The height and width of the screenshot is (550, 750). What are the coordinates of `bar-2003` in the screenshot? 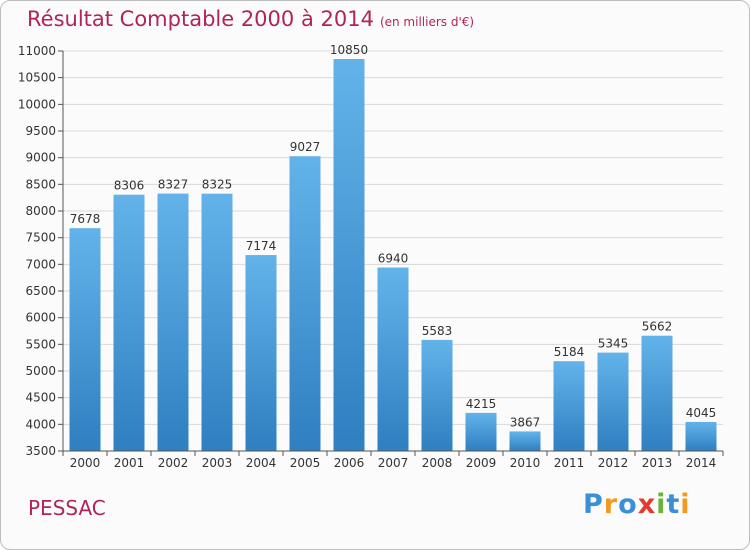 It's located at (217, 322).